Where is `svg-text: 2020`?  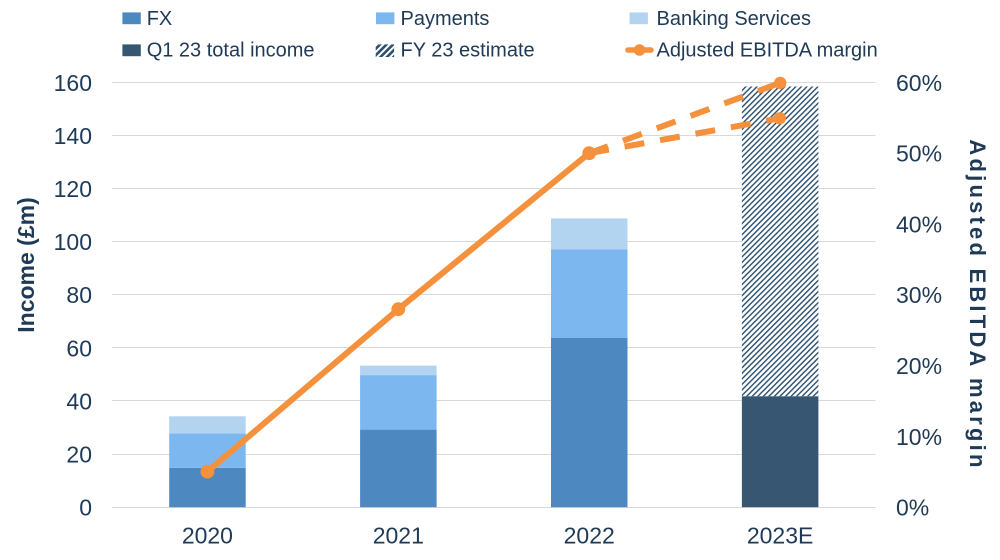
svg-text: 2020 is located at coordinates (207, 536).